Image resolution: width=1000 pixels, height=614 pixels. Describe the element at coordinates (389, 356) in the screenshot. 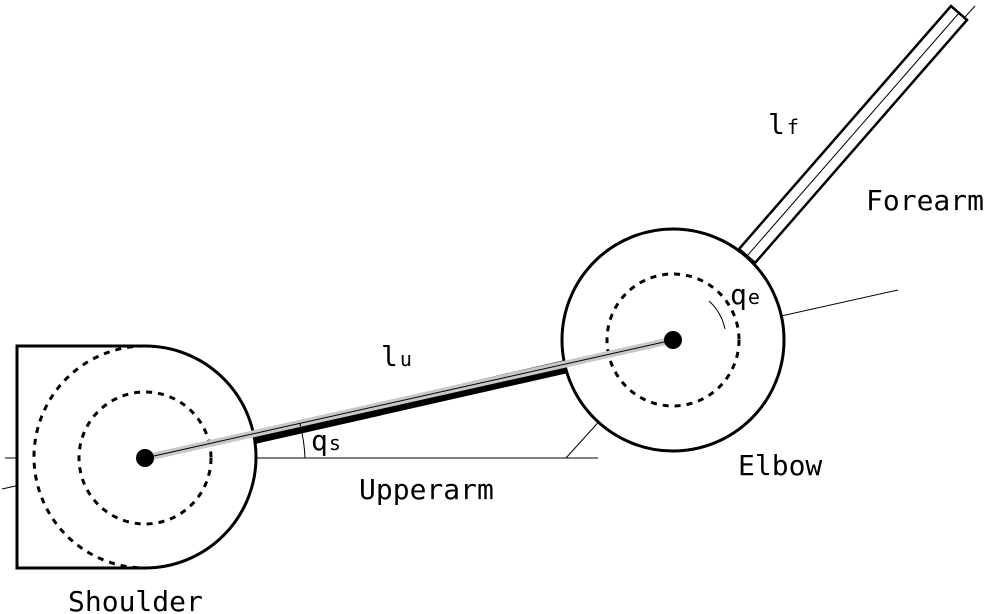

I see `upperarm-length-symbol: l` at that location.